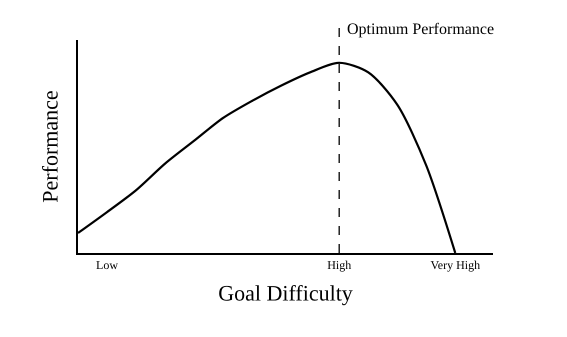  What do you see at coordinates (339, 265) in the screenshot?
I see `x-tick-label: High` at bounding box center [339, 265].